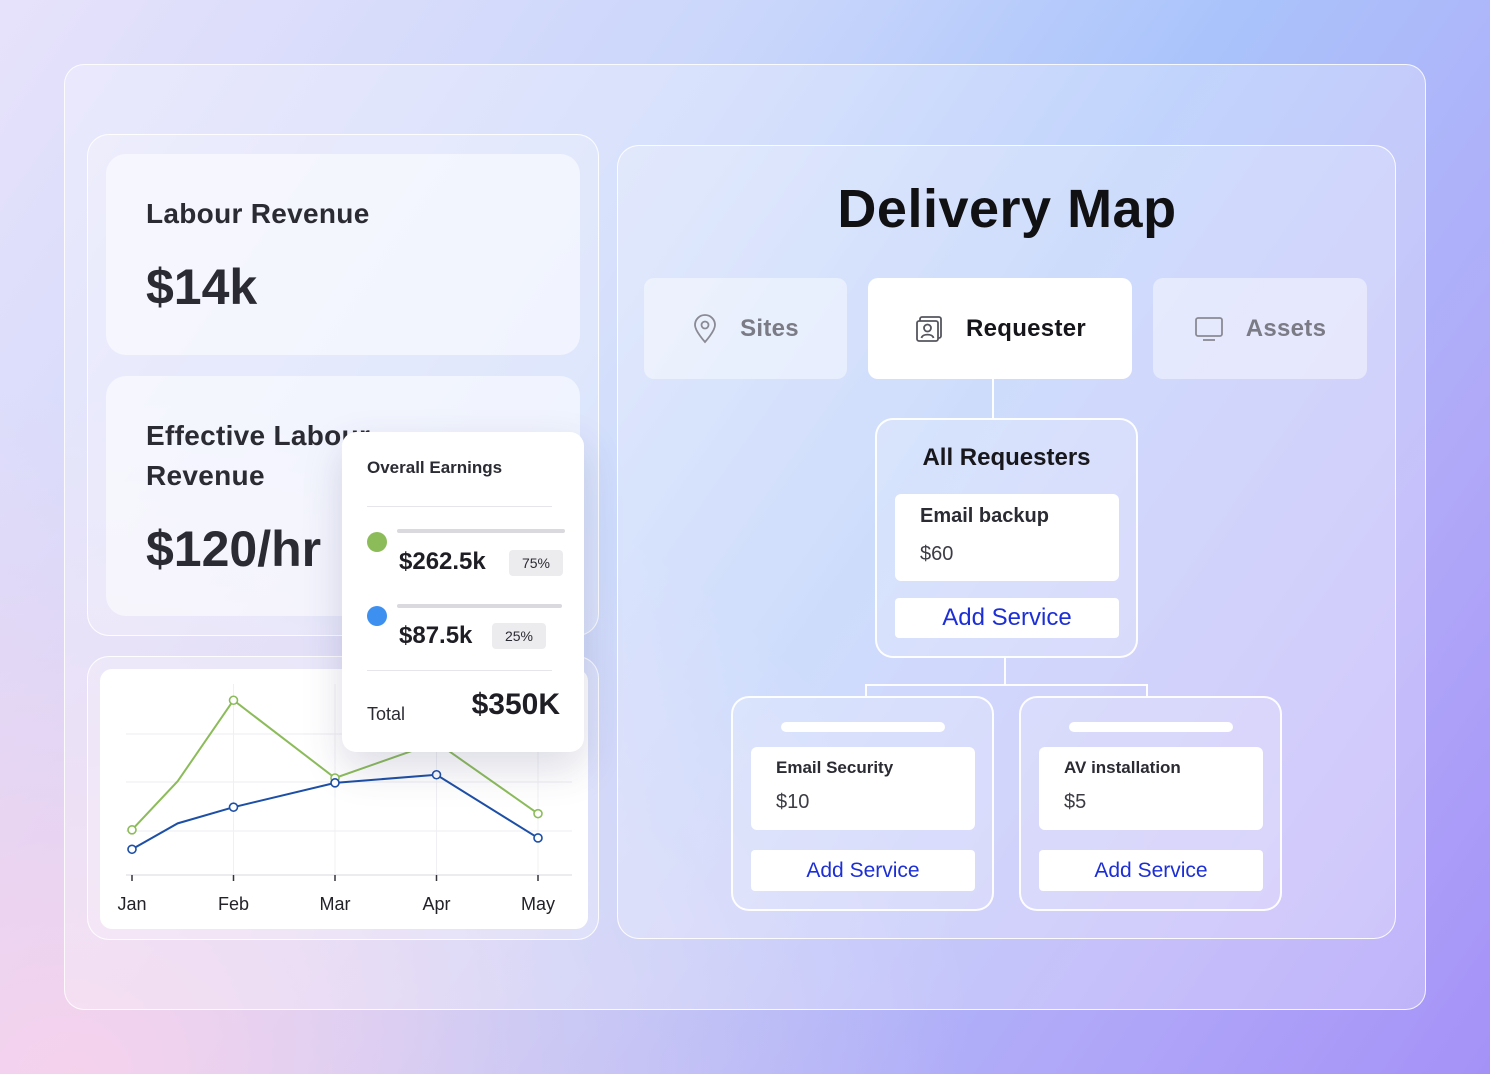 This screenshot has width=1490, height=1074. I want to click on x-tick-label: Jan, so click(131, 904).